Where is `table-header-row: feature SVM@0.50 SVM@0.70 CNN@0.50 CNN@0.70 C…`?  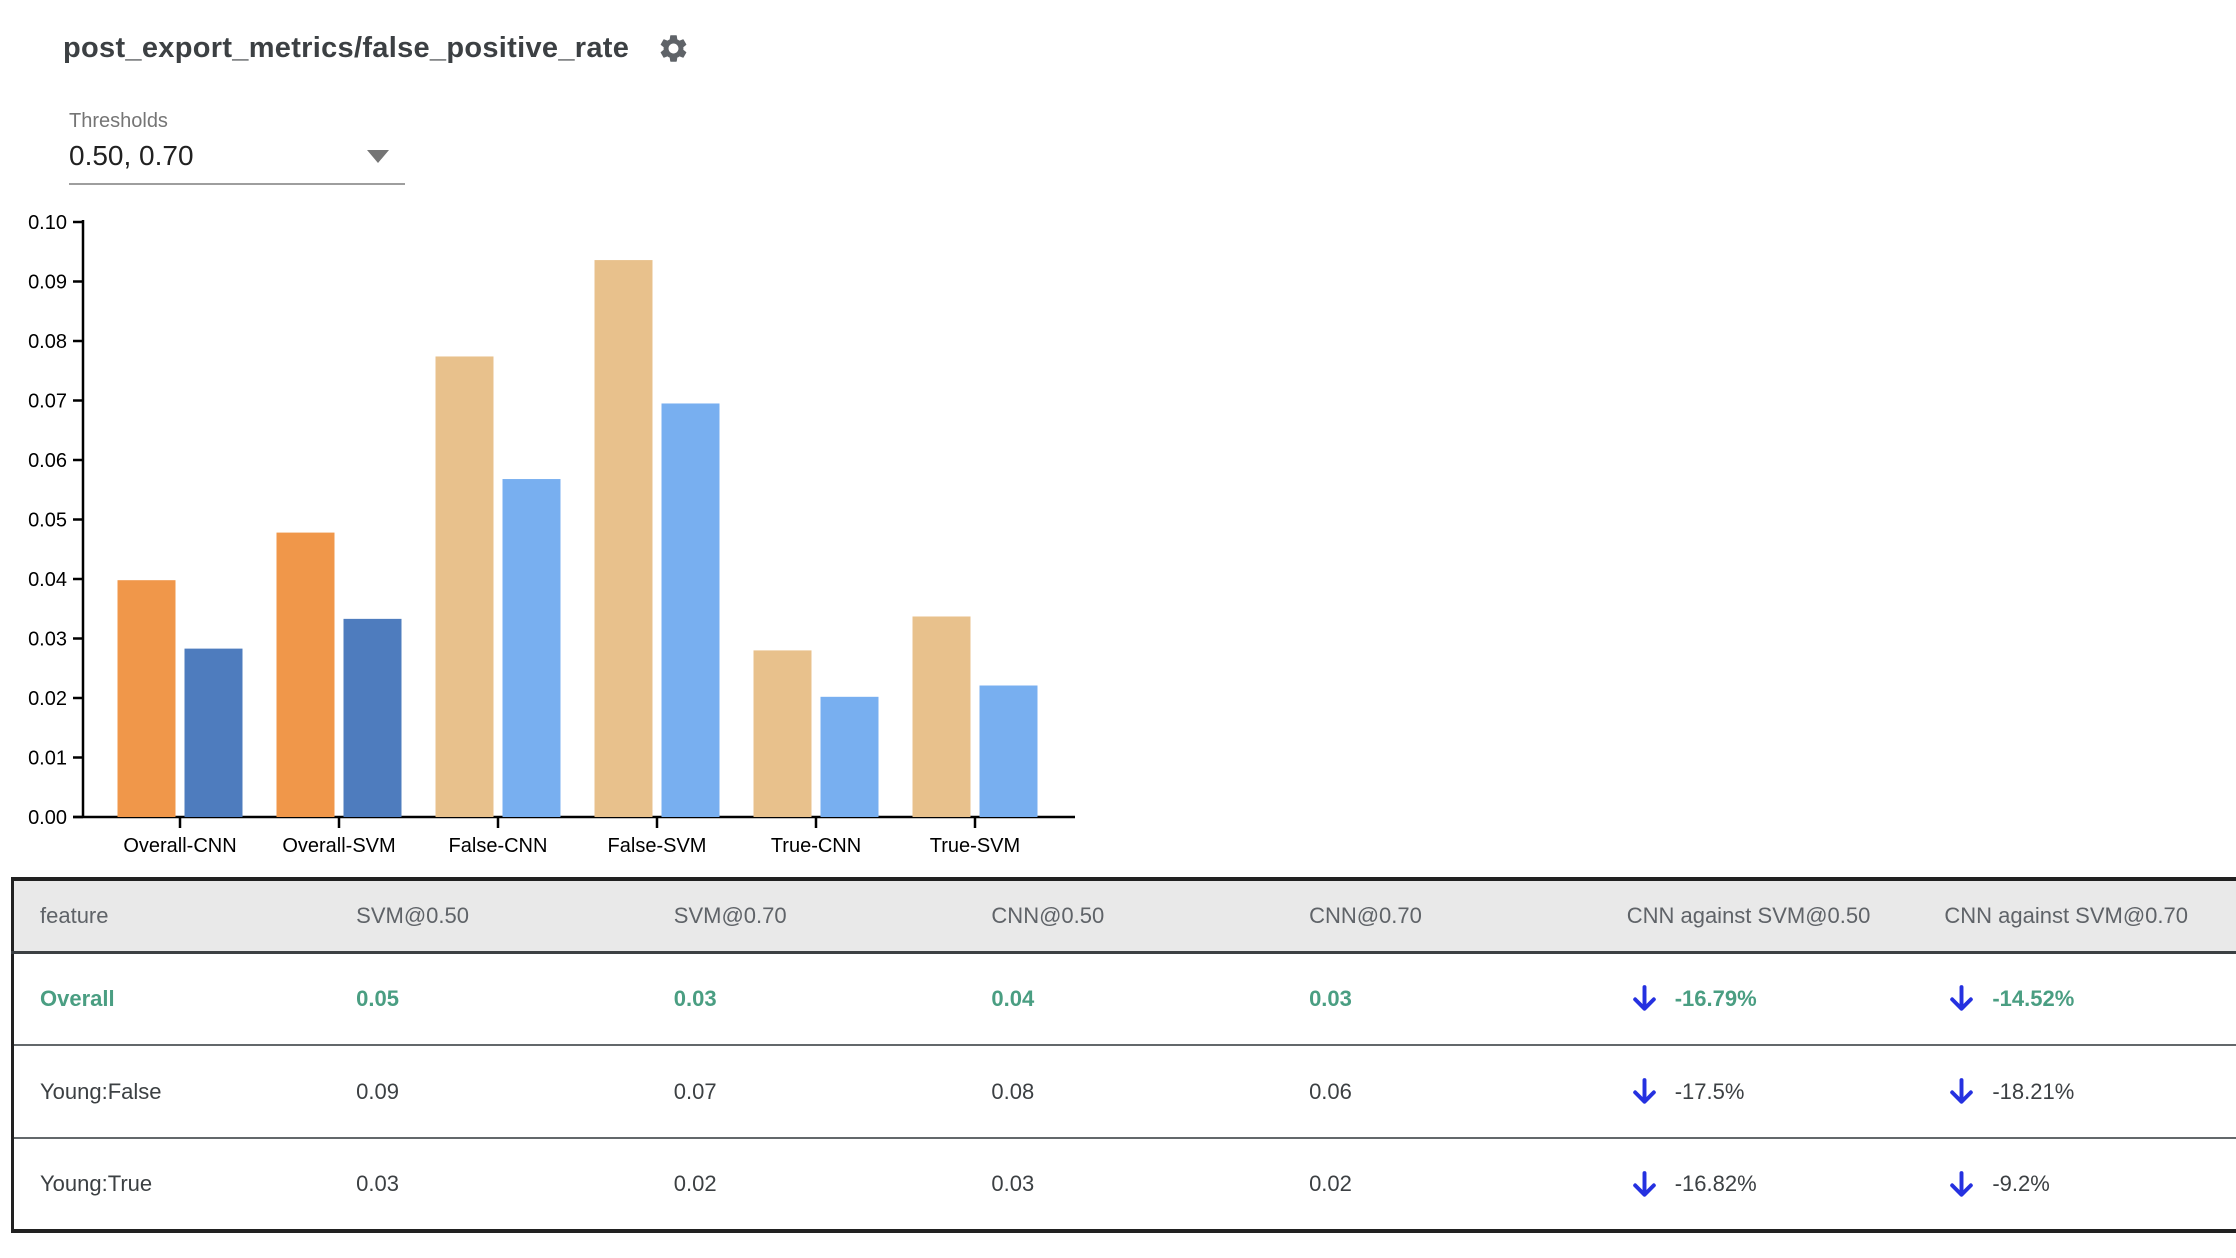 table-header-row: feature SVM@0.50 SVM@0.70 CNN@0.50 CNN@0.70 C… is located at coordinates (1124, 916).